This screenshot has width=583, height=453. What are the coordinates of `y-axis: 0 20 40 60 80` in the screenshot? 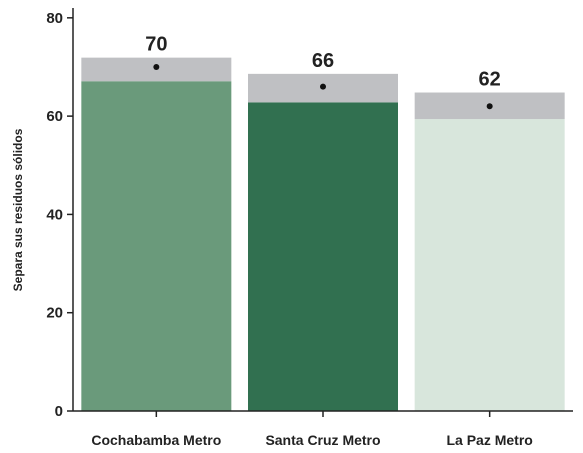 It's located at (60, 214).